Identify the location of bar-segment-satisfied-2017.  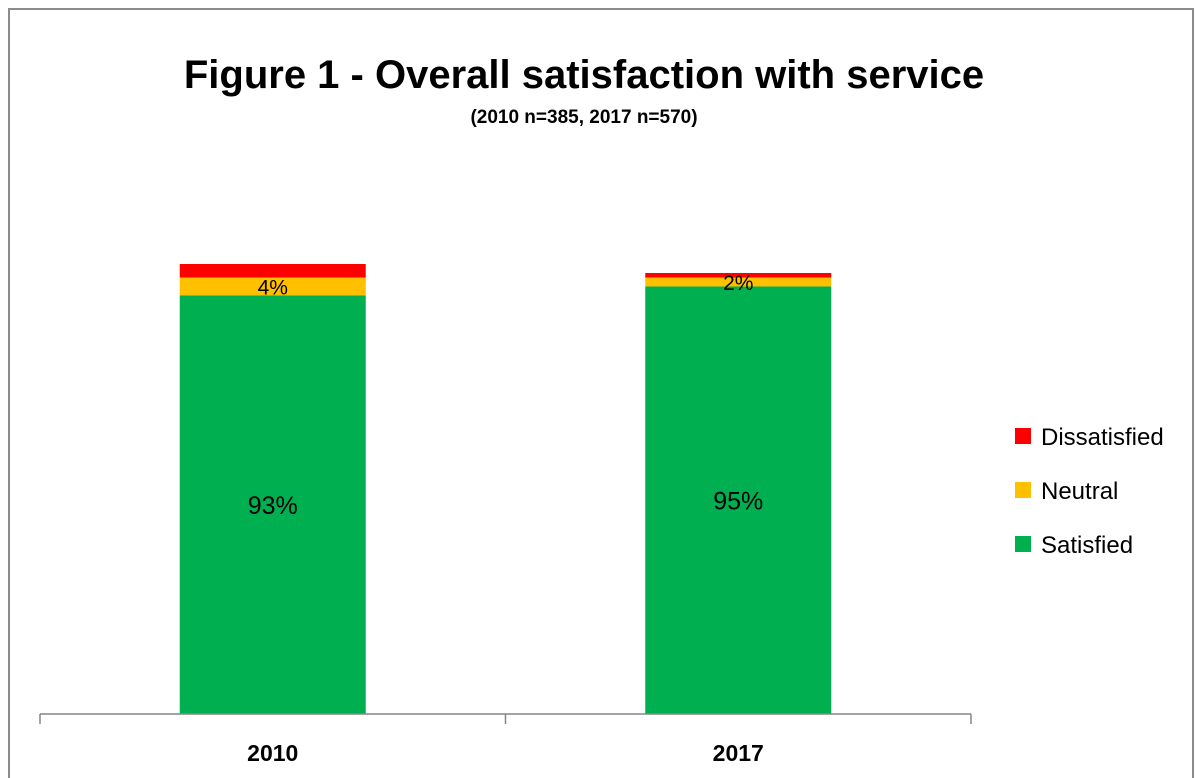
(738, 500).